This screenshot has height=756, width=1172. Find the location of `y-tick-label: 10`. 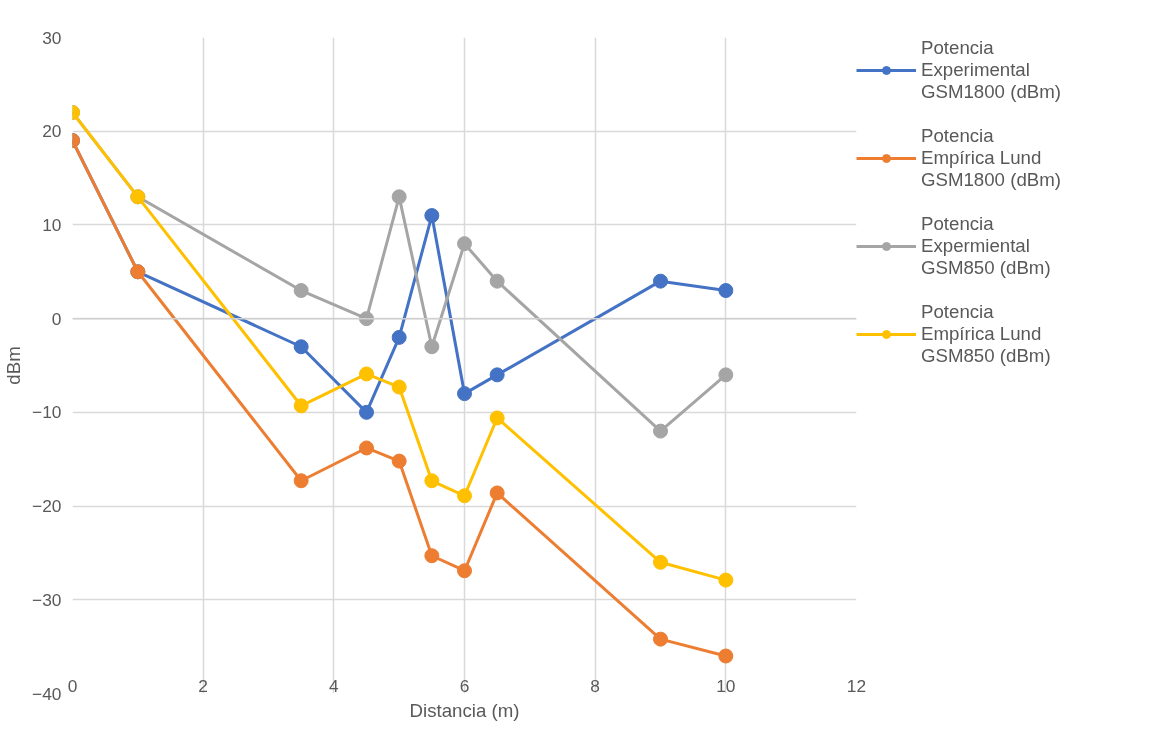

y-tick-label: 10 is located at coordinates (52, 224).